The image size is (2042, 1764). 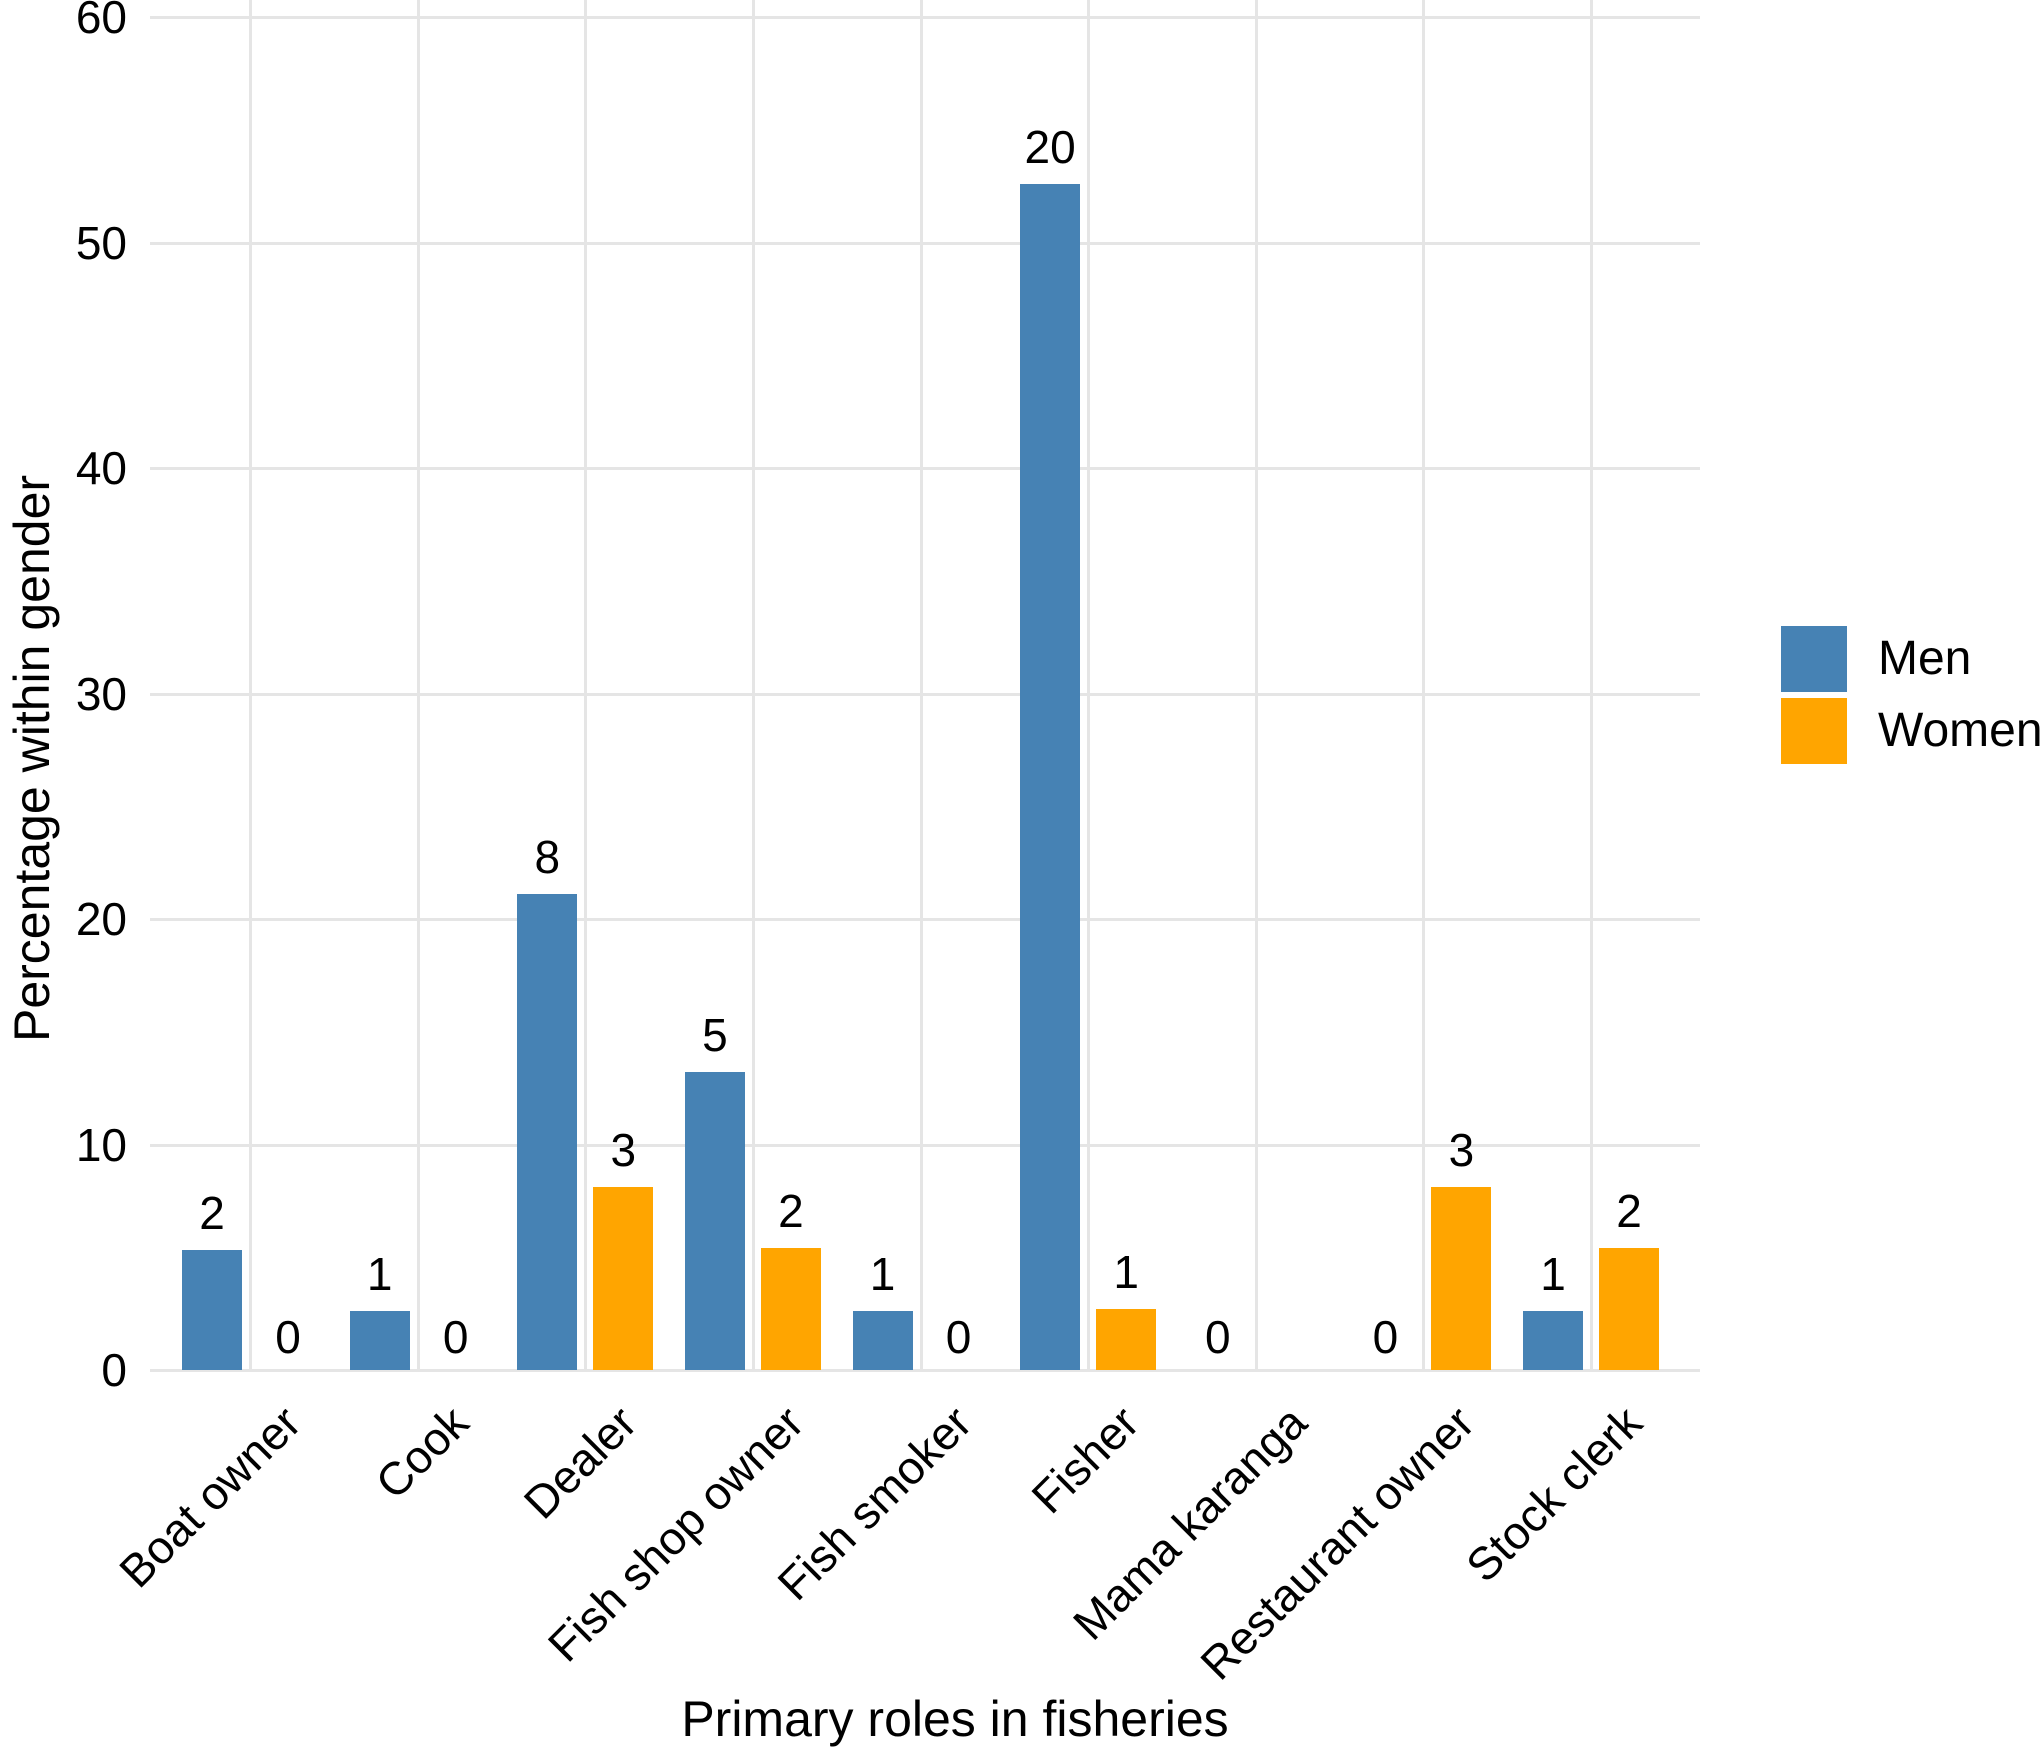 I want to click on legend-swatch-women, so click(x=1814, y=731).